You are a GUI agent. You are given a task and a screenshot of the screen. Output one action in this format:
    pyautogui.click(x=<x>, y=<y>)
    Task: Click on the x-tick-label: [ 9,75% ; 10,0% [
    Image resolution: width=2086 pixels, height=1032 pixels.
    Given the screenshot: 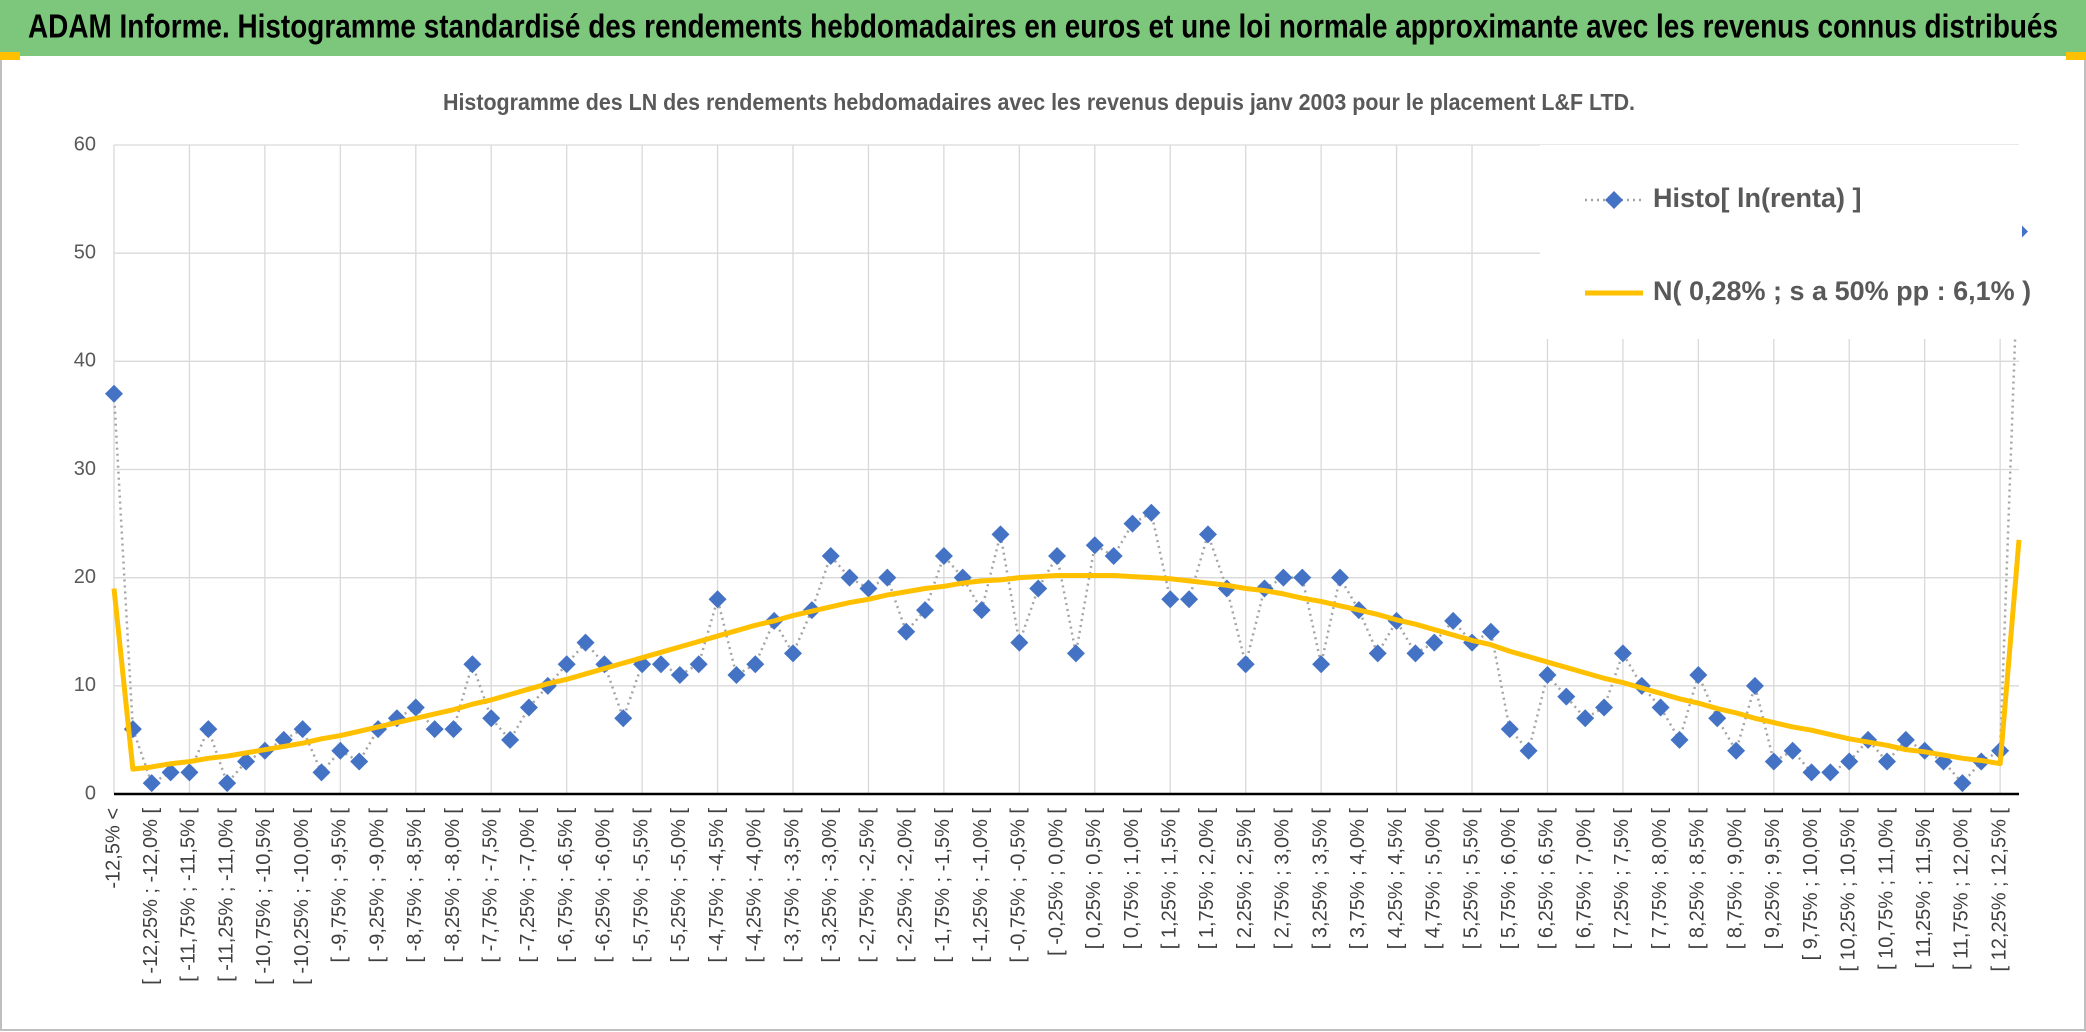 What is the action you would take?
    pyautogui.click(x=1811, y=884)
    